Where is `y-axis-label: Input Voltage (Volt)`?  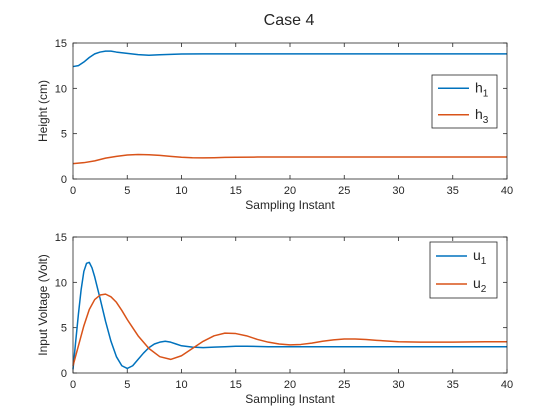
y-axis-label: Input Voltage (Volt) is located at coordinates (43, 304).